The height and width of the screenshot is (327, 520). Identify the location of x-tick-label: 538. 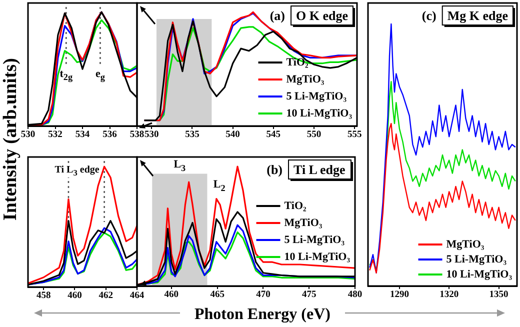
(137, 135).